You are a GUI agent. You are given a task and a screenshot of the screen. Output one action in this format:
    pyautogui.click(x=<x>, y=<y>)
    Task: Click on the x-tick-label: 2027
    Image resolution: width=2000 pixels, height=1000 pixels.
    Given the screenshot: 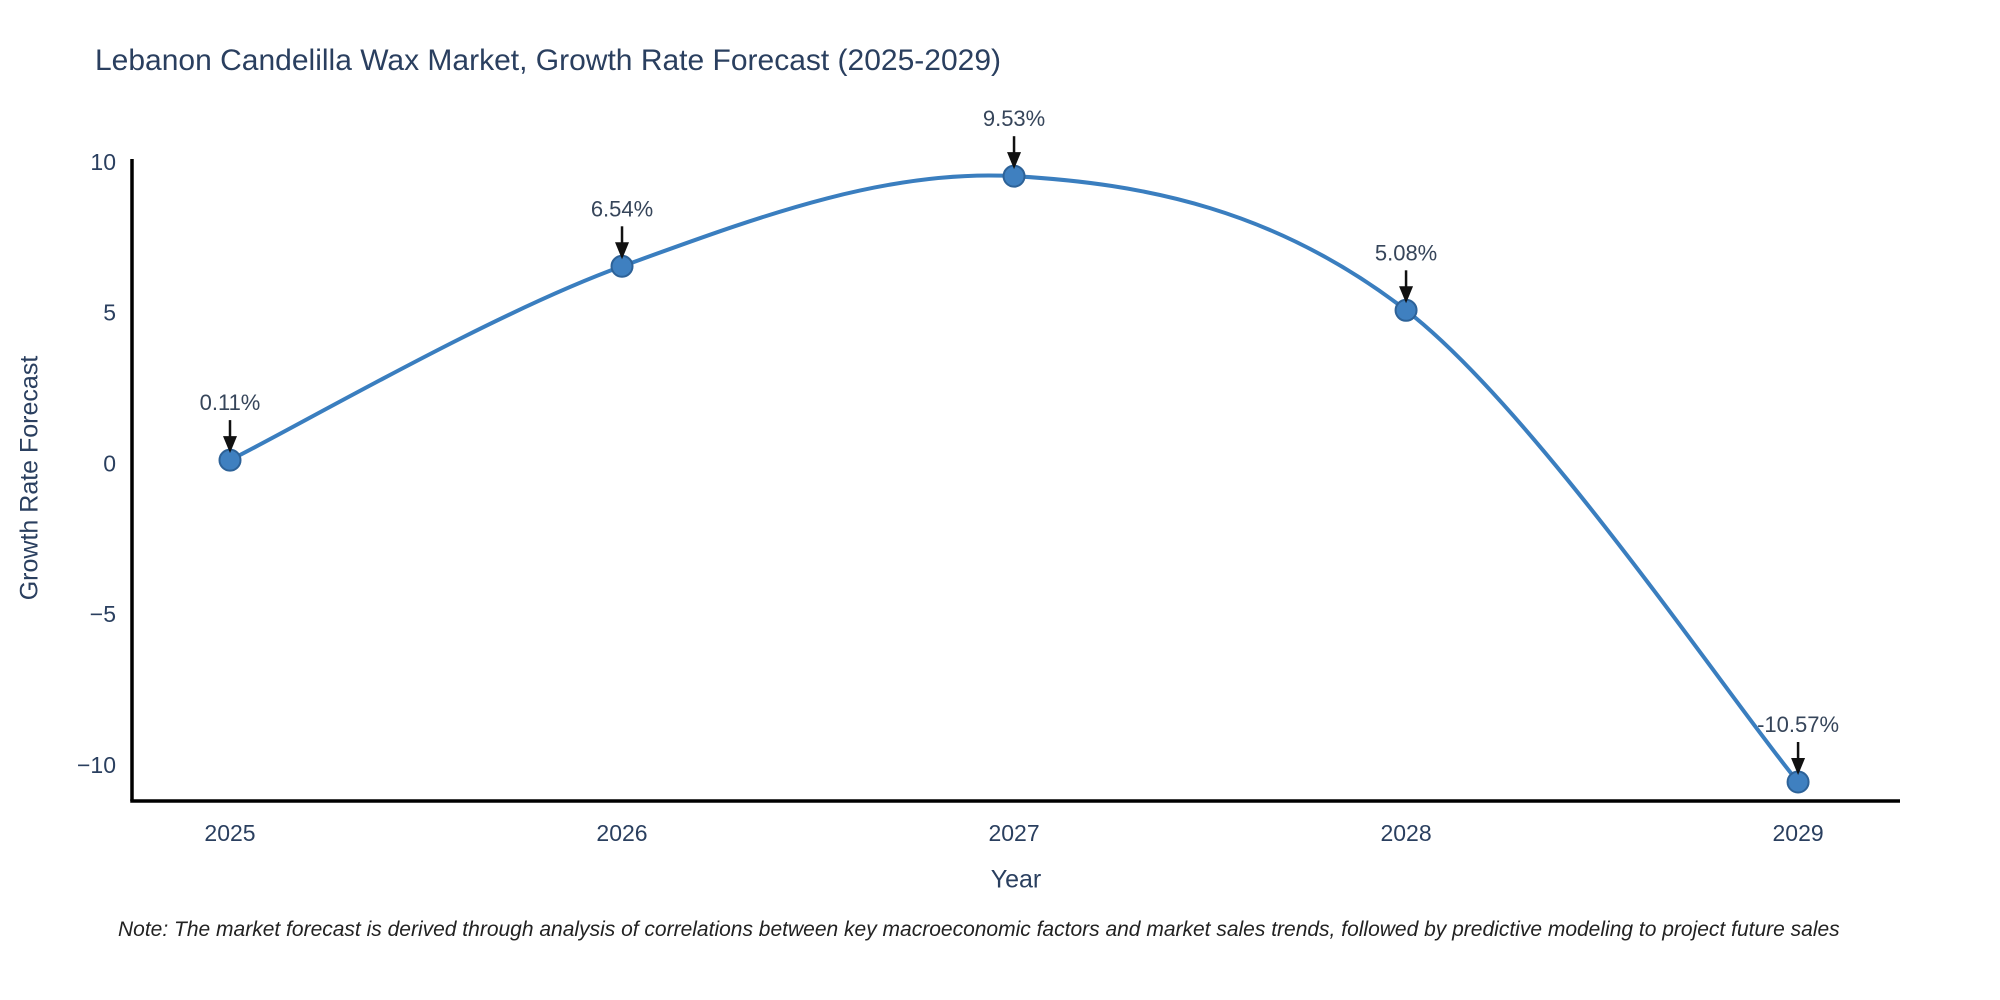 What is the action you would take?
    pyautogui.click(x=1013, y=833)
    